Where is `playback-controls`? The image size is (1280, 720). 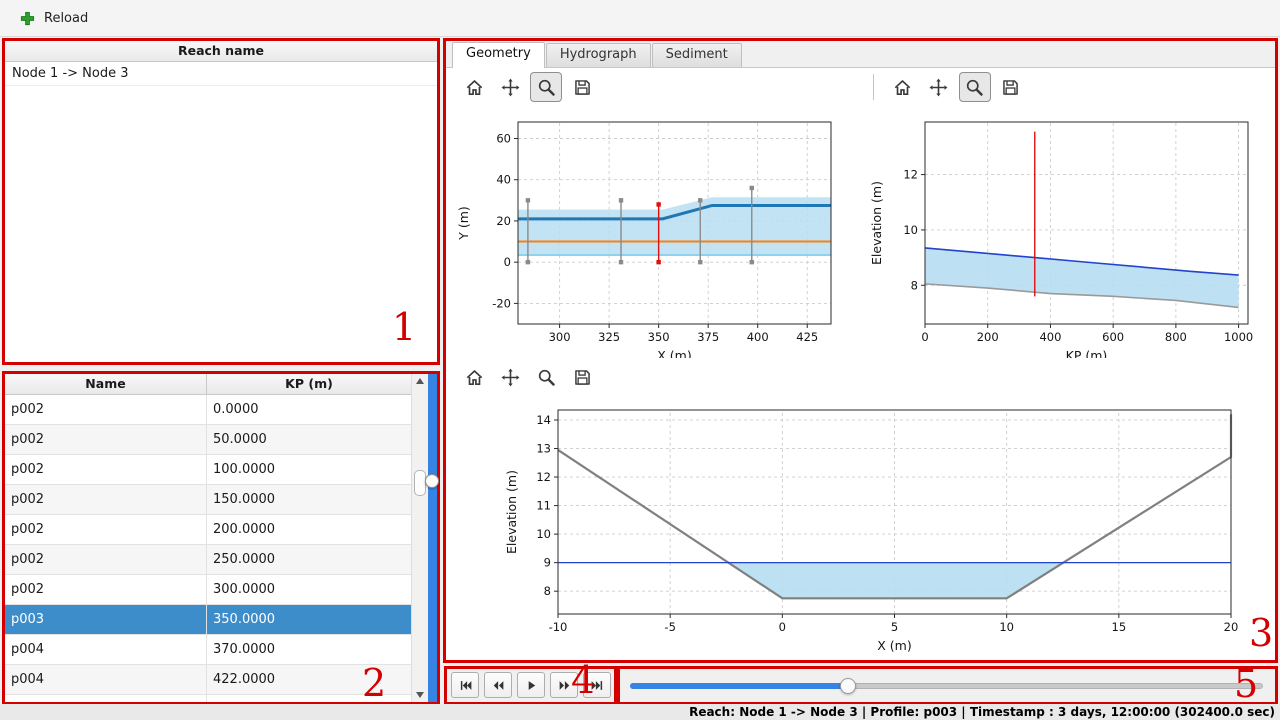
playback-controls is located at coordinates (530, 685).